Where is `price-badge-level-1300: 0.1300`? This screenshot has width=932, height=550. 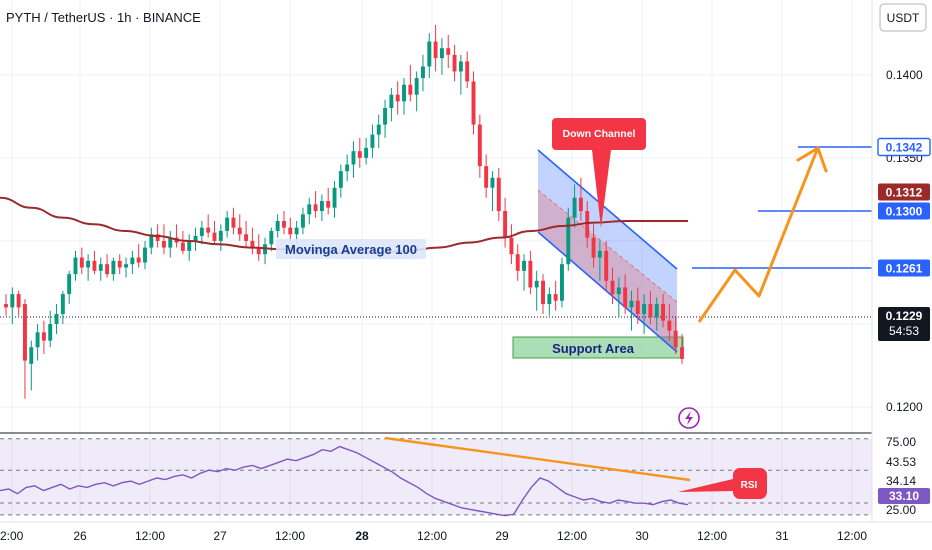
price-badge-level-1300: 0.1300 is located at coordinates (904, 211).